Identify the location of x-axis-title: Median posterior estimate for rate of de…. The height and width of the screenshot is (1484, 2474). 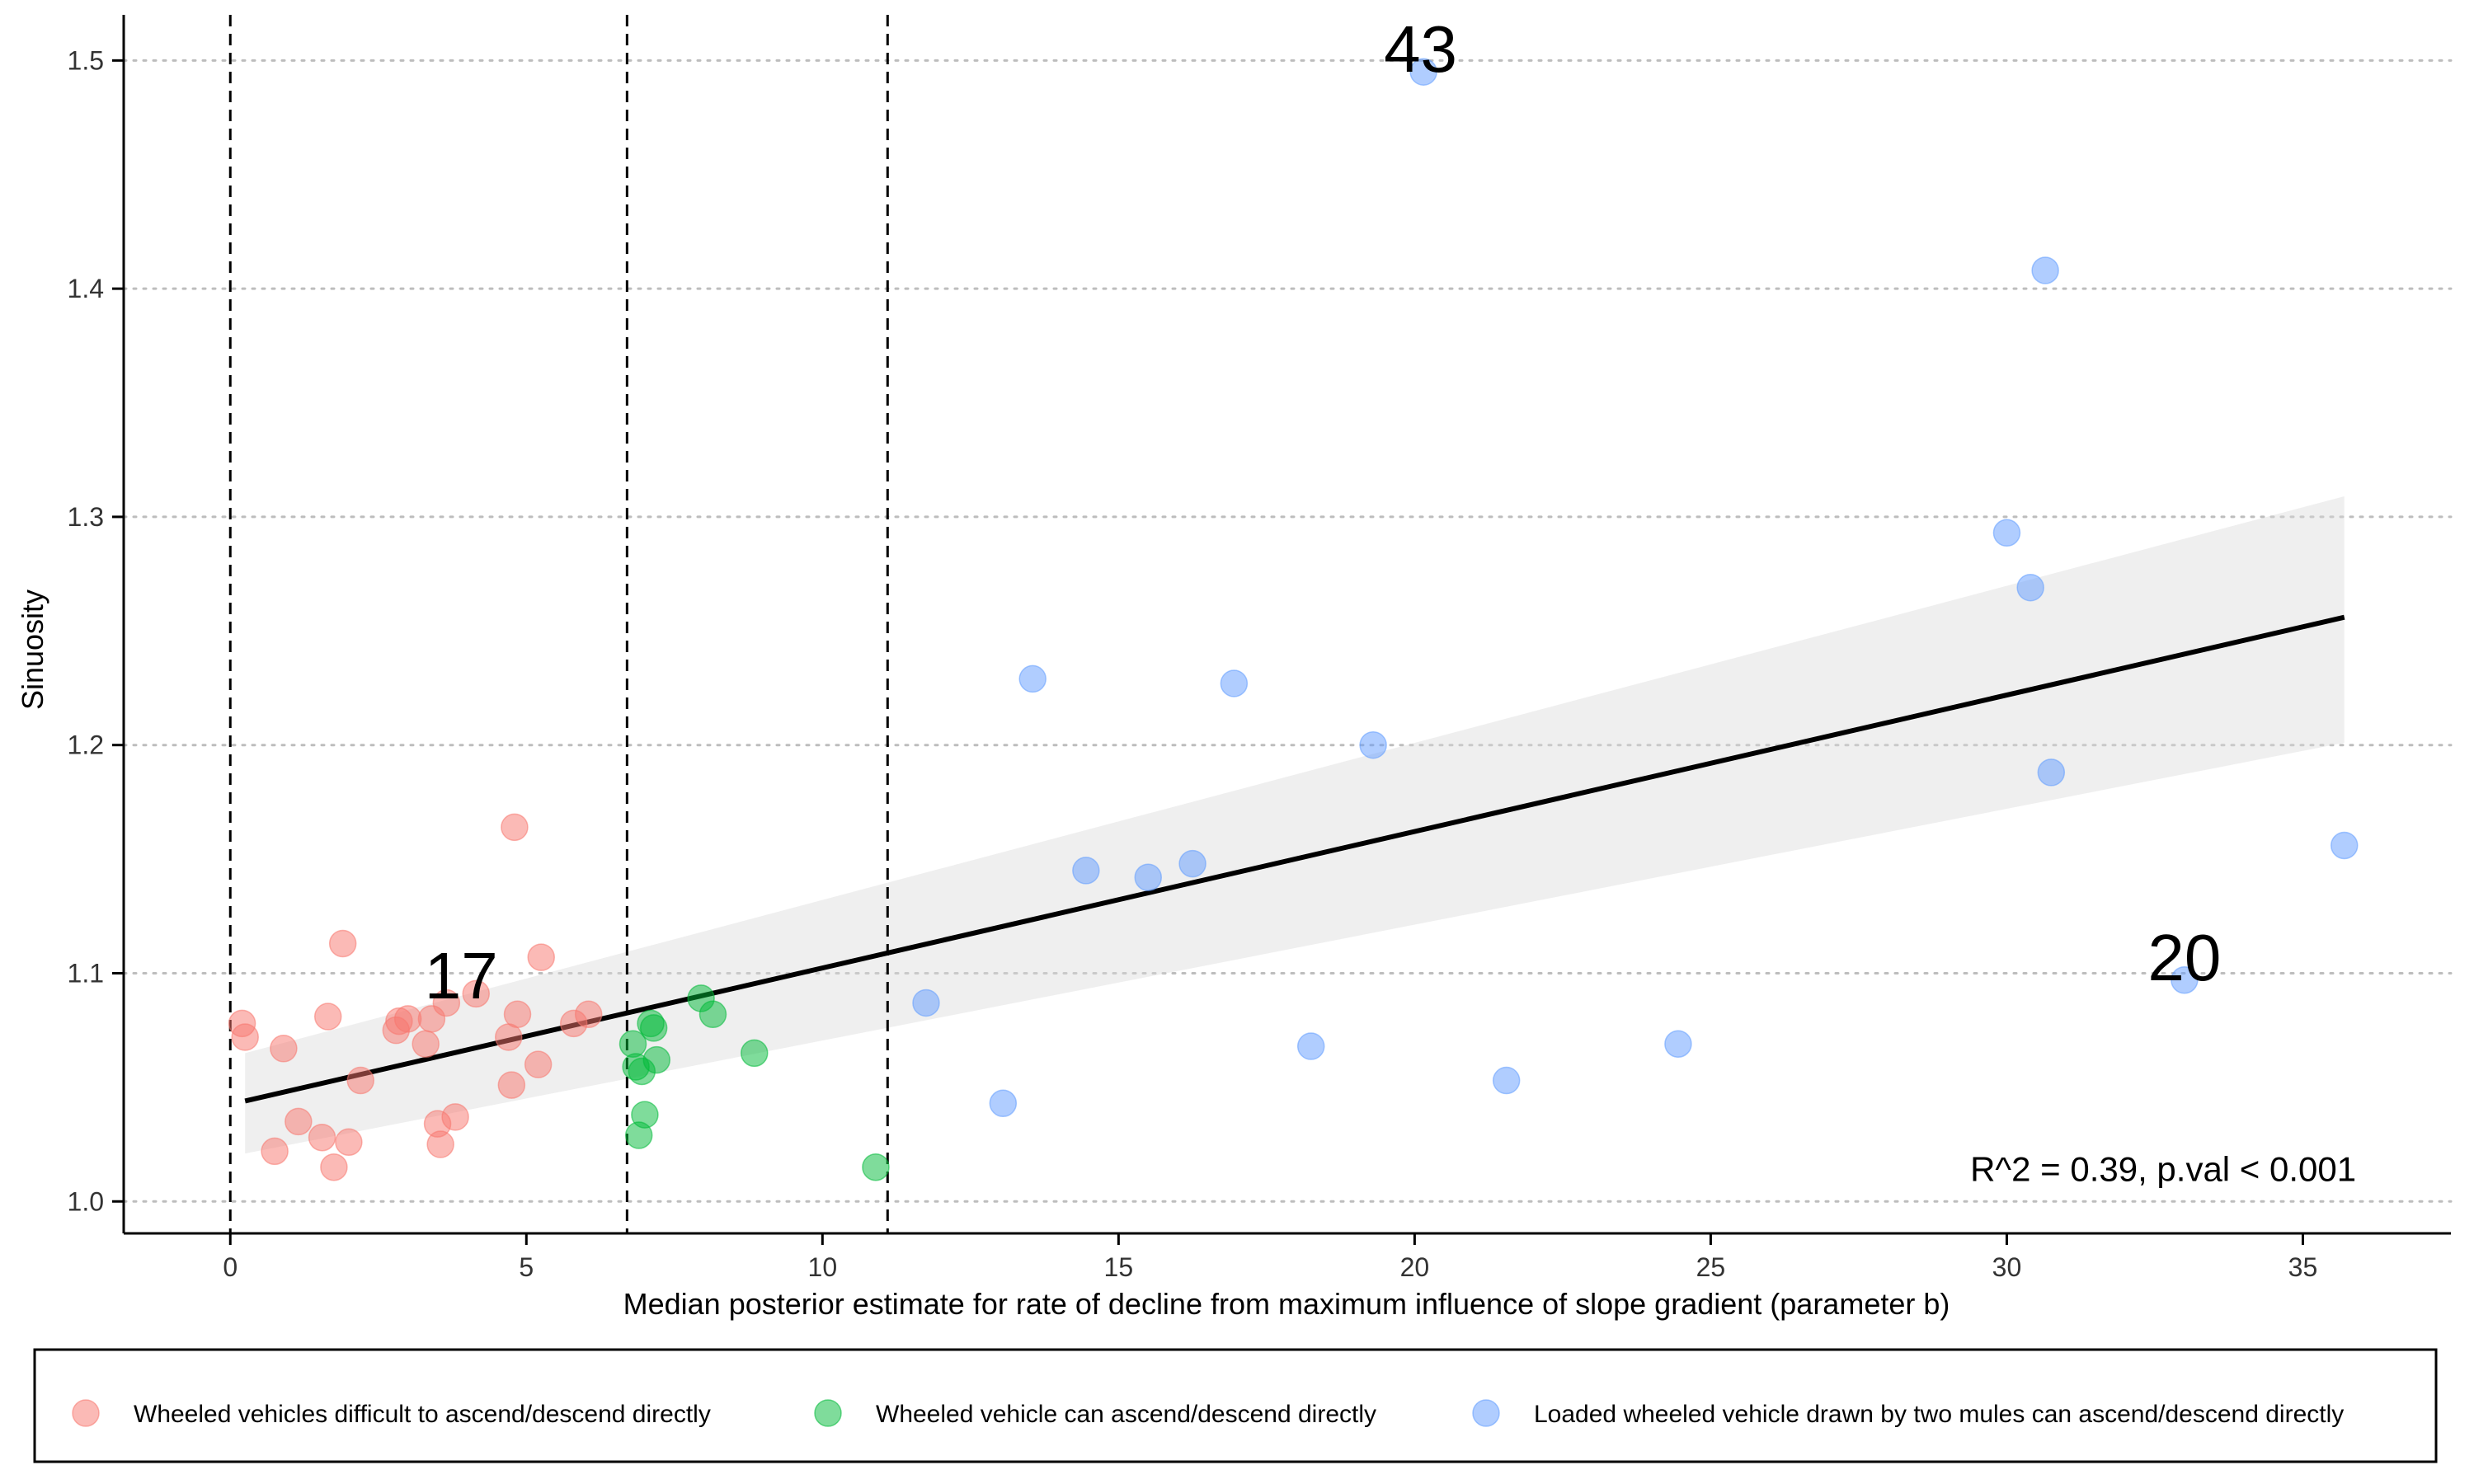
(1286, 1304).